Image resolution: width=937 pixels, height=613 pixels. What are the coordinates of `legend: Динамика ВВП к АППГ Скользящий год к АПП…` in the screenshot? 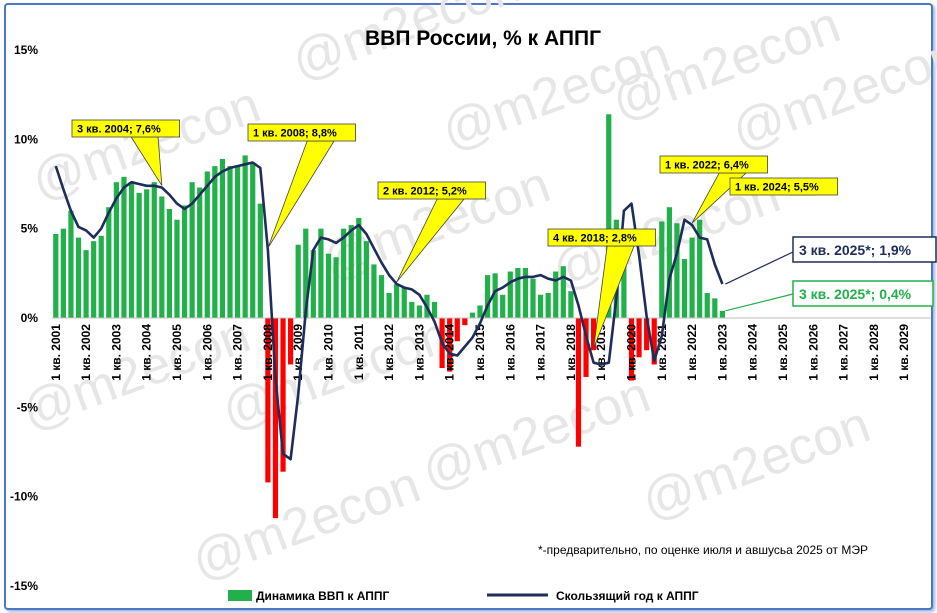 It's located at (463, 596).